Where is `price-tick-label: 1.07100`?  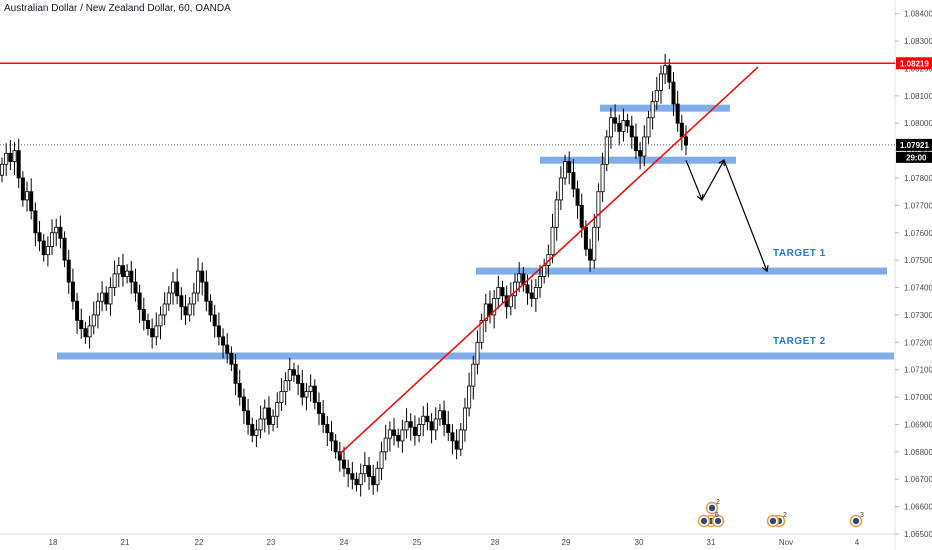
price-tick-label: 1.07100 is located at coordinates (918, 370).